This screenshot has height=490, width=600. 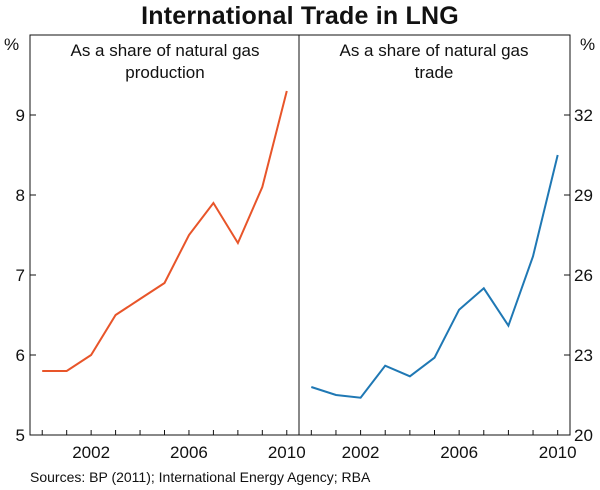 What do you see at coordinates (20, 355) in the screenshot?
I see `y-tick-label-left: 6` at bounding box center [20, 355].